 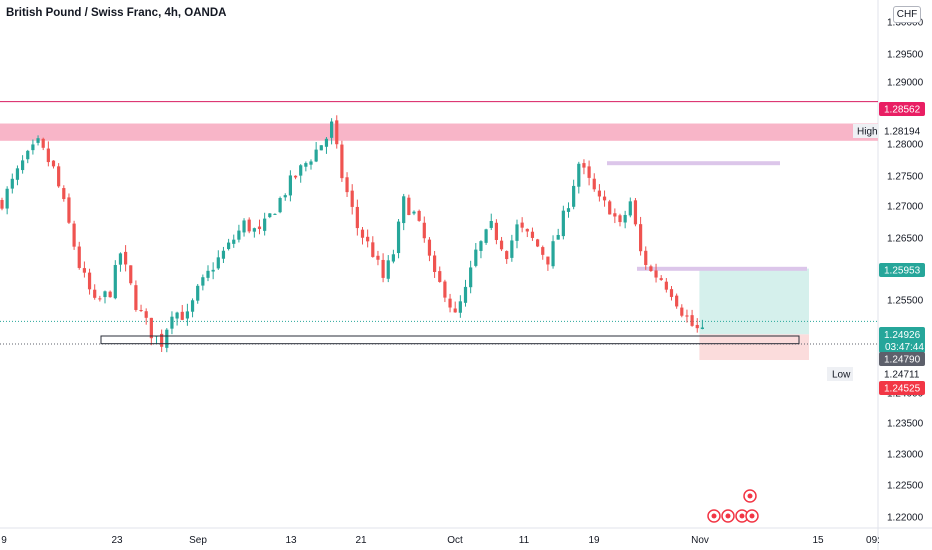 What do you see at coordinates (902, 359) in the screenshot?
I see `support-tag-bg` at bounding box center [902, 359].